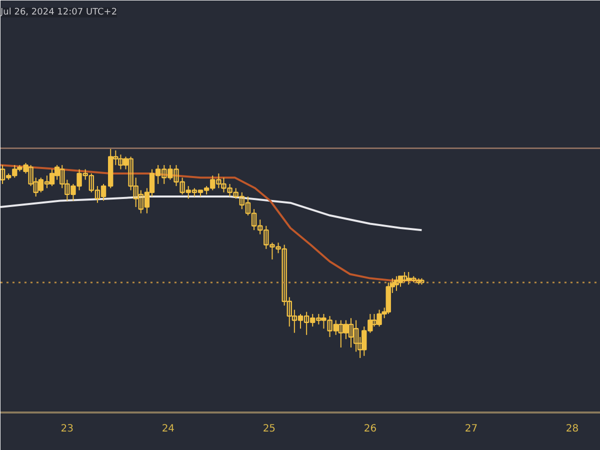 Image resolution: width=600 pixels, height=450 pixels. Describe the element at coordinates (370, 429) in the screenshot. I see `x-tick-label: 26` at that location.